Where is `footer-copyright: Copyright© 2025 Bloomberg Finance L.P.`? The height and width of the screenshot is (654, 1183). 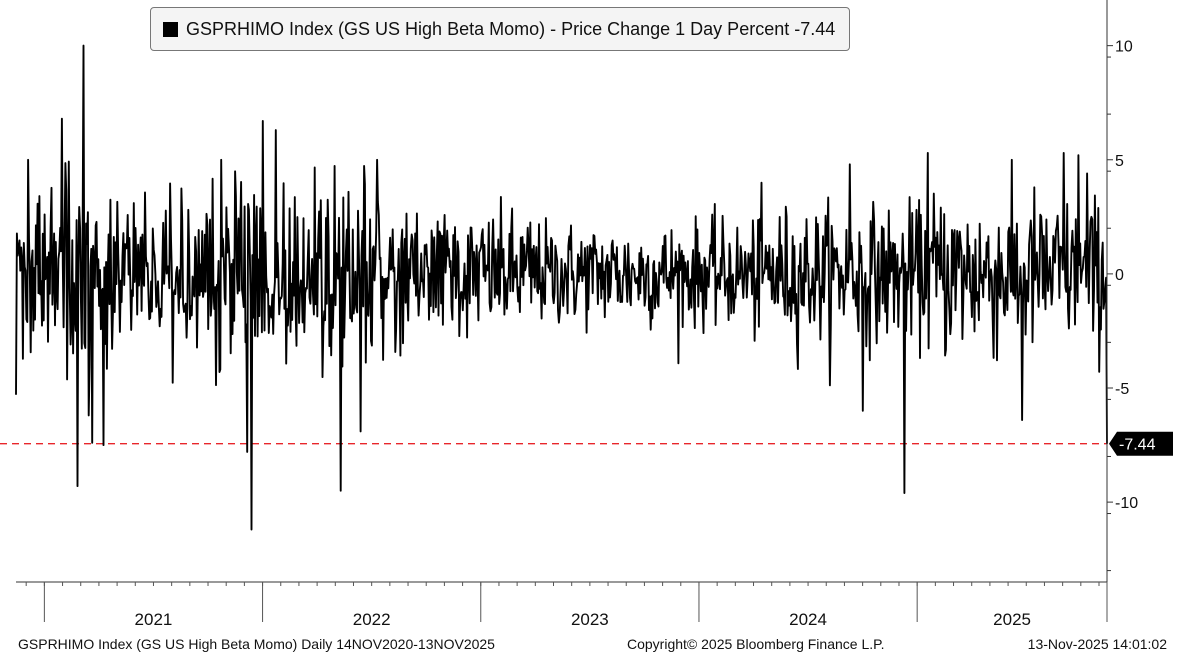 footer-copyright: Copyright© 2025 Bloomberg Finance L.P. is located at coordinates (756, 644).